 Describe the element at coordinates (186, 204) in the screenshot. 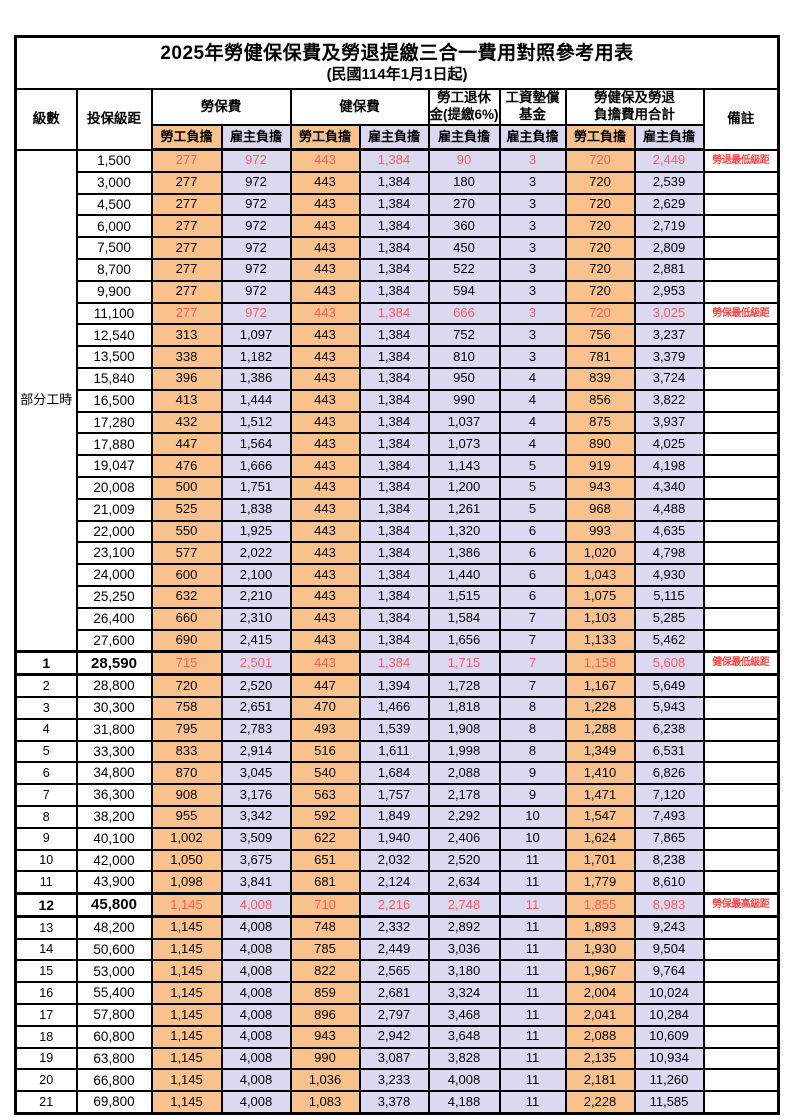

I see `value-cell: 277` at that location.